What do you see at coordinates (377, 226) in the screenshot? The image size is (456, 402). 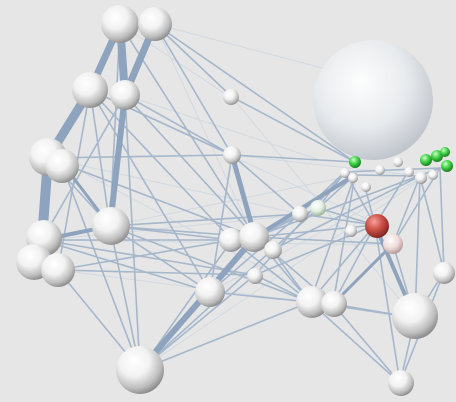 I see `red-node` at bounding box center [377, 226].